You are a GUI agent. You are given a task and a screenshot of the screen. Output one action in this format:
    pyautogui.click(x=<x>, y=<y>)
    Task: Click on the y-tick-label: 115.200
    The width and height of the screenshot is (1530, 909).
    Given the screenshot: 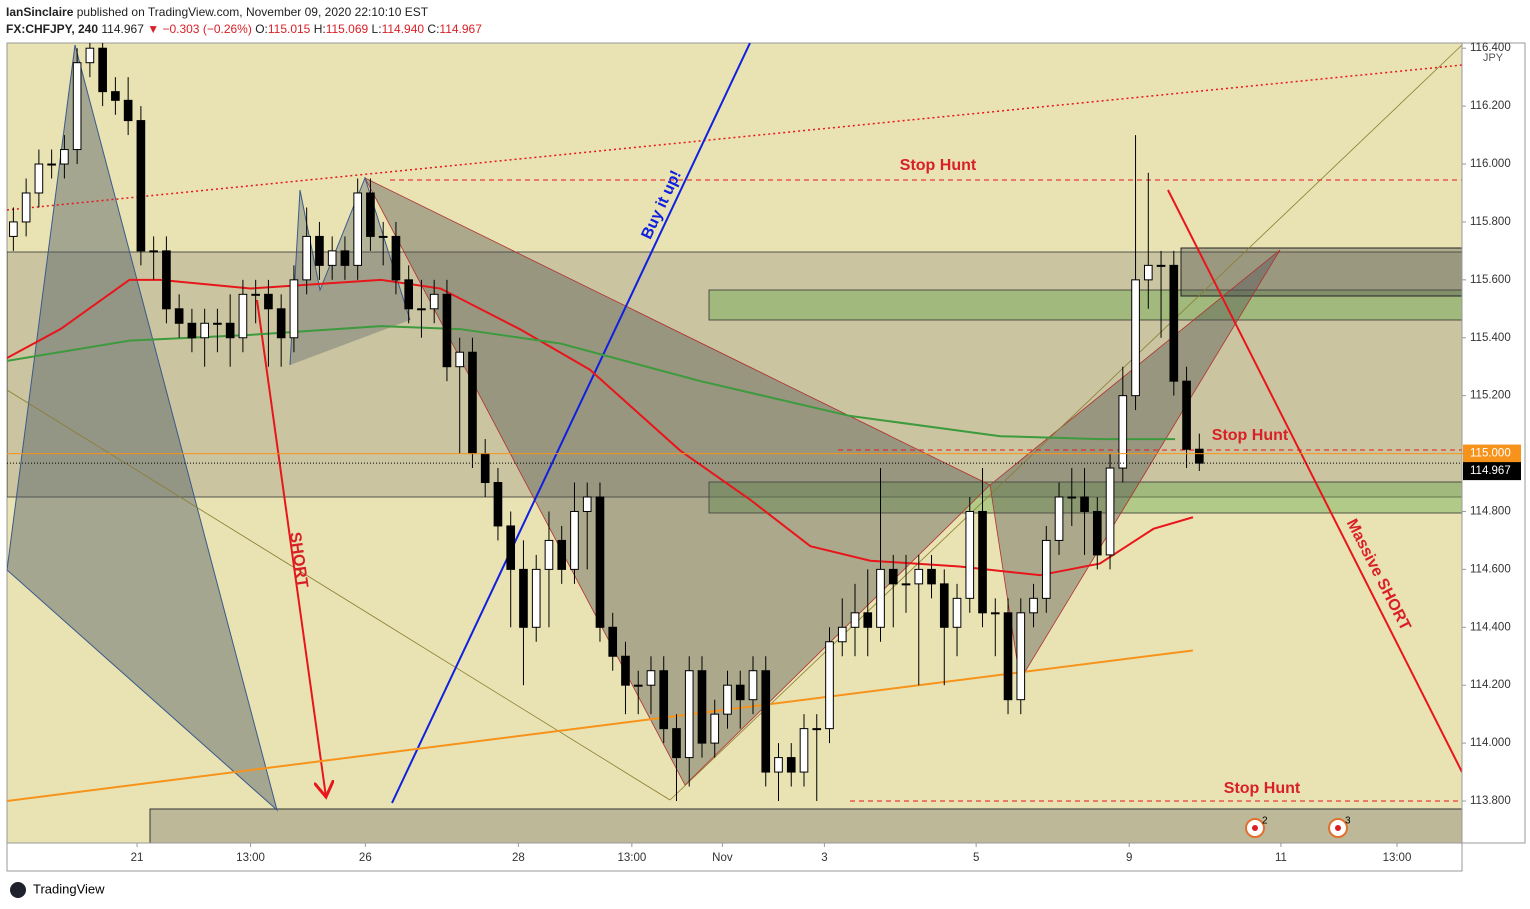 What is the action you would take?
    pyautogui.click(x=1490, y=396)
    